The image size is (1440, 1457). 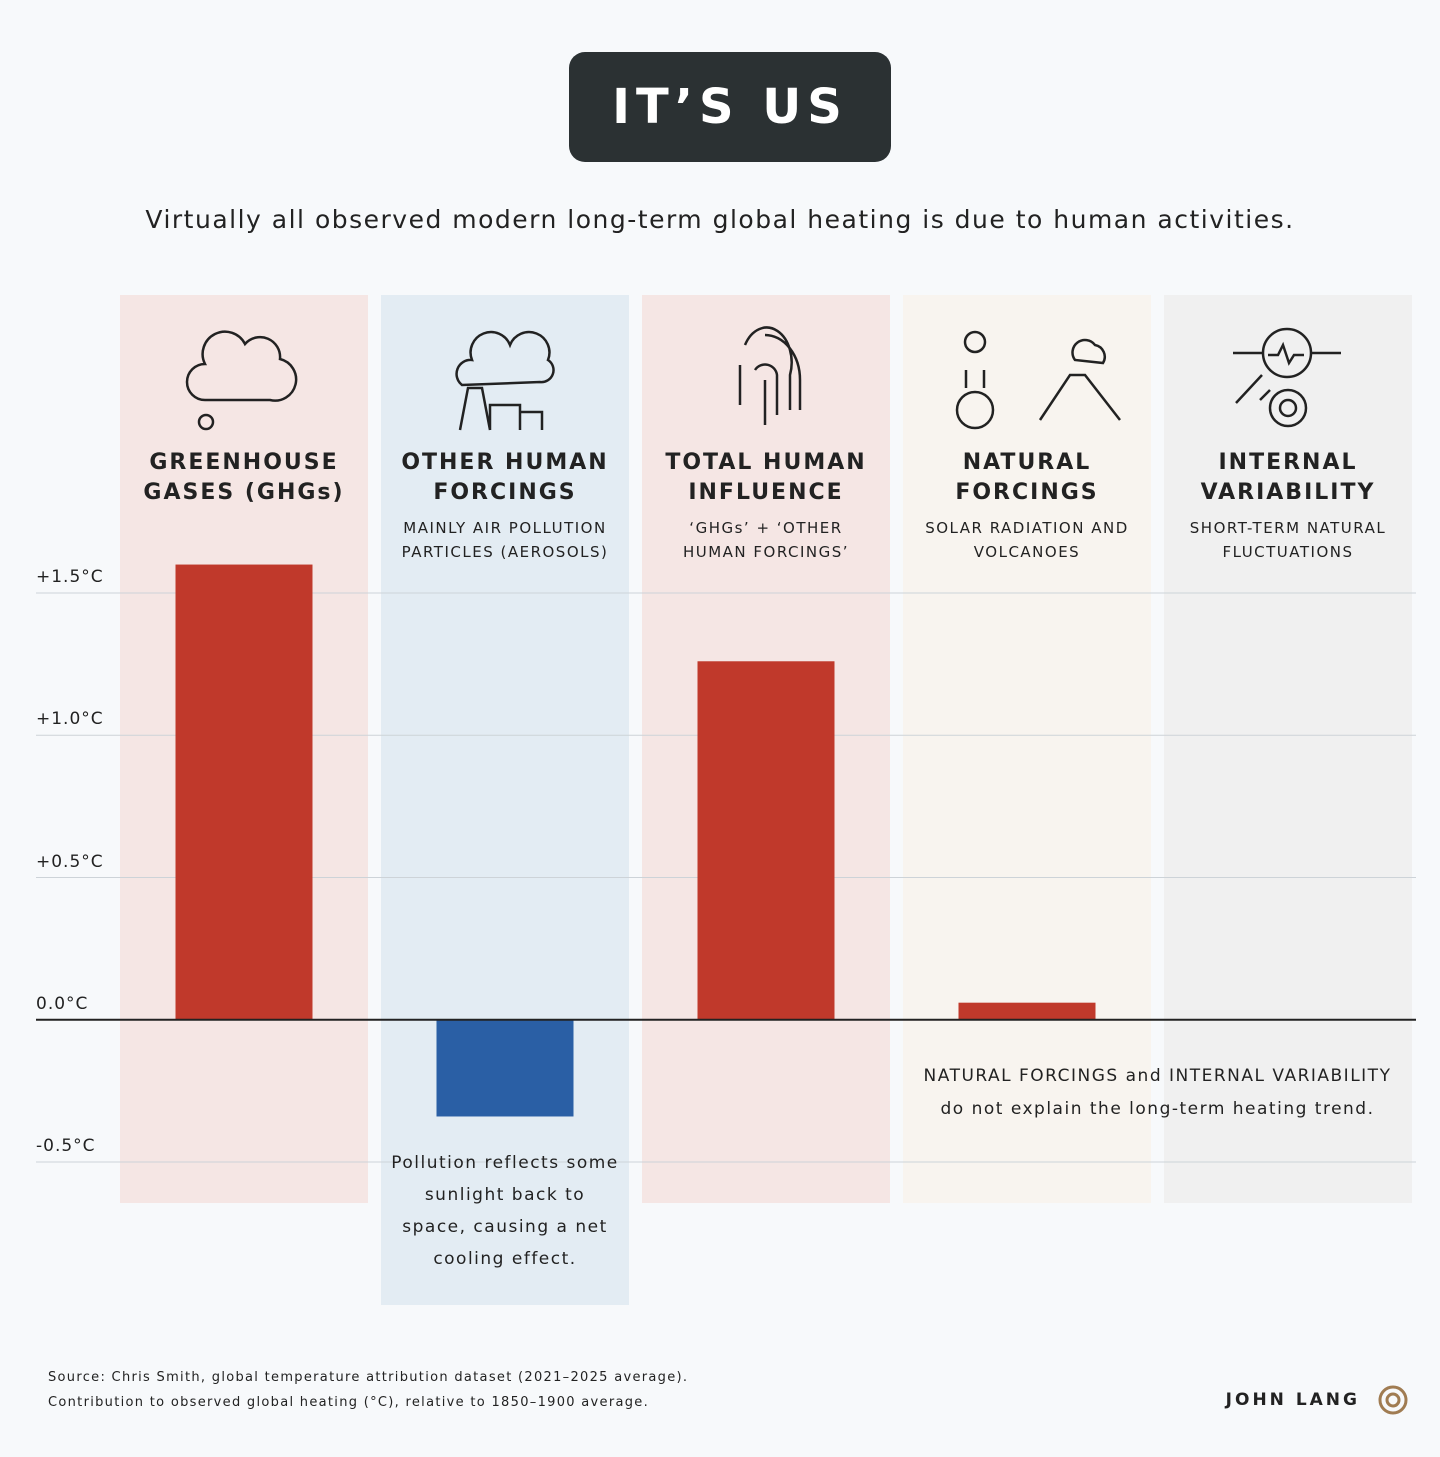 What do you see at coordinates (1038, 380) in the screenshot?
I see `sun-volcano-icon` at bounding box center [1038, 380].